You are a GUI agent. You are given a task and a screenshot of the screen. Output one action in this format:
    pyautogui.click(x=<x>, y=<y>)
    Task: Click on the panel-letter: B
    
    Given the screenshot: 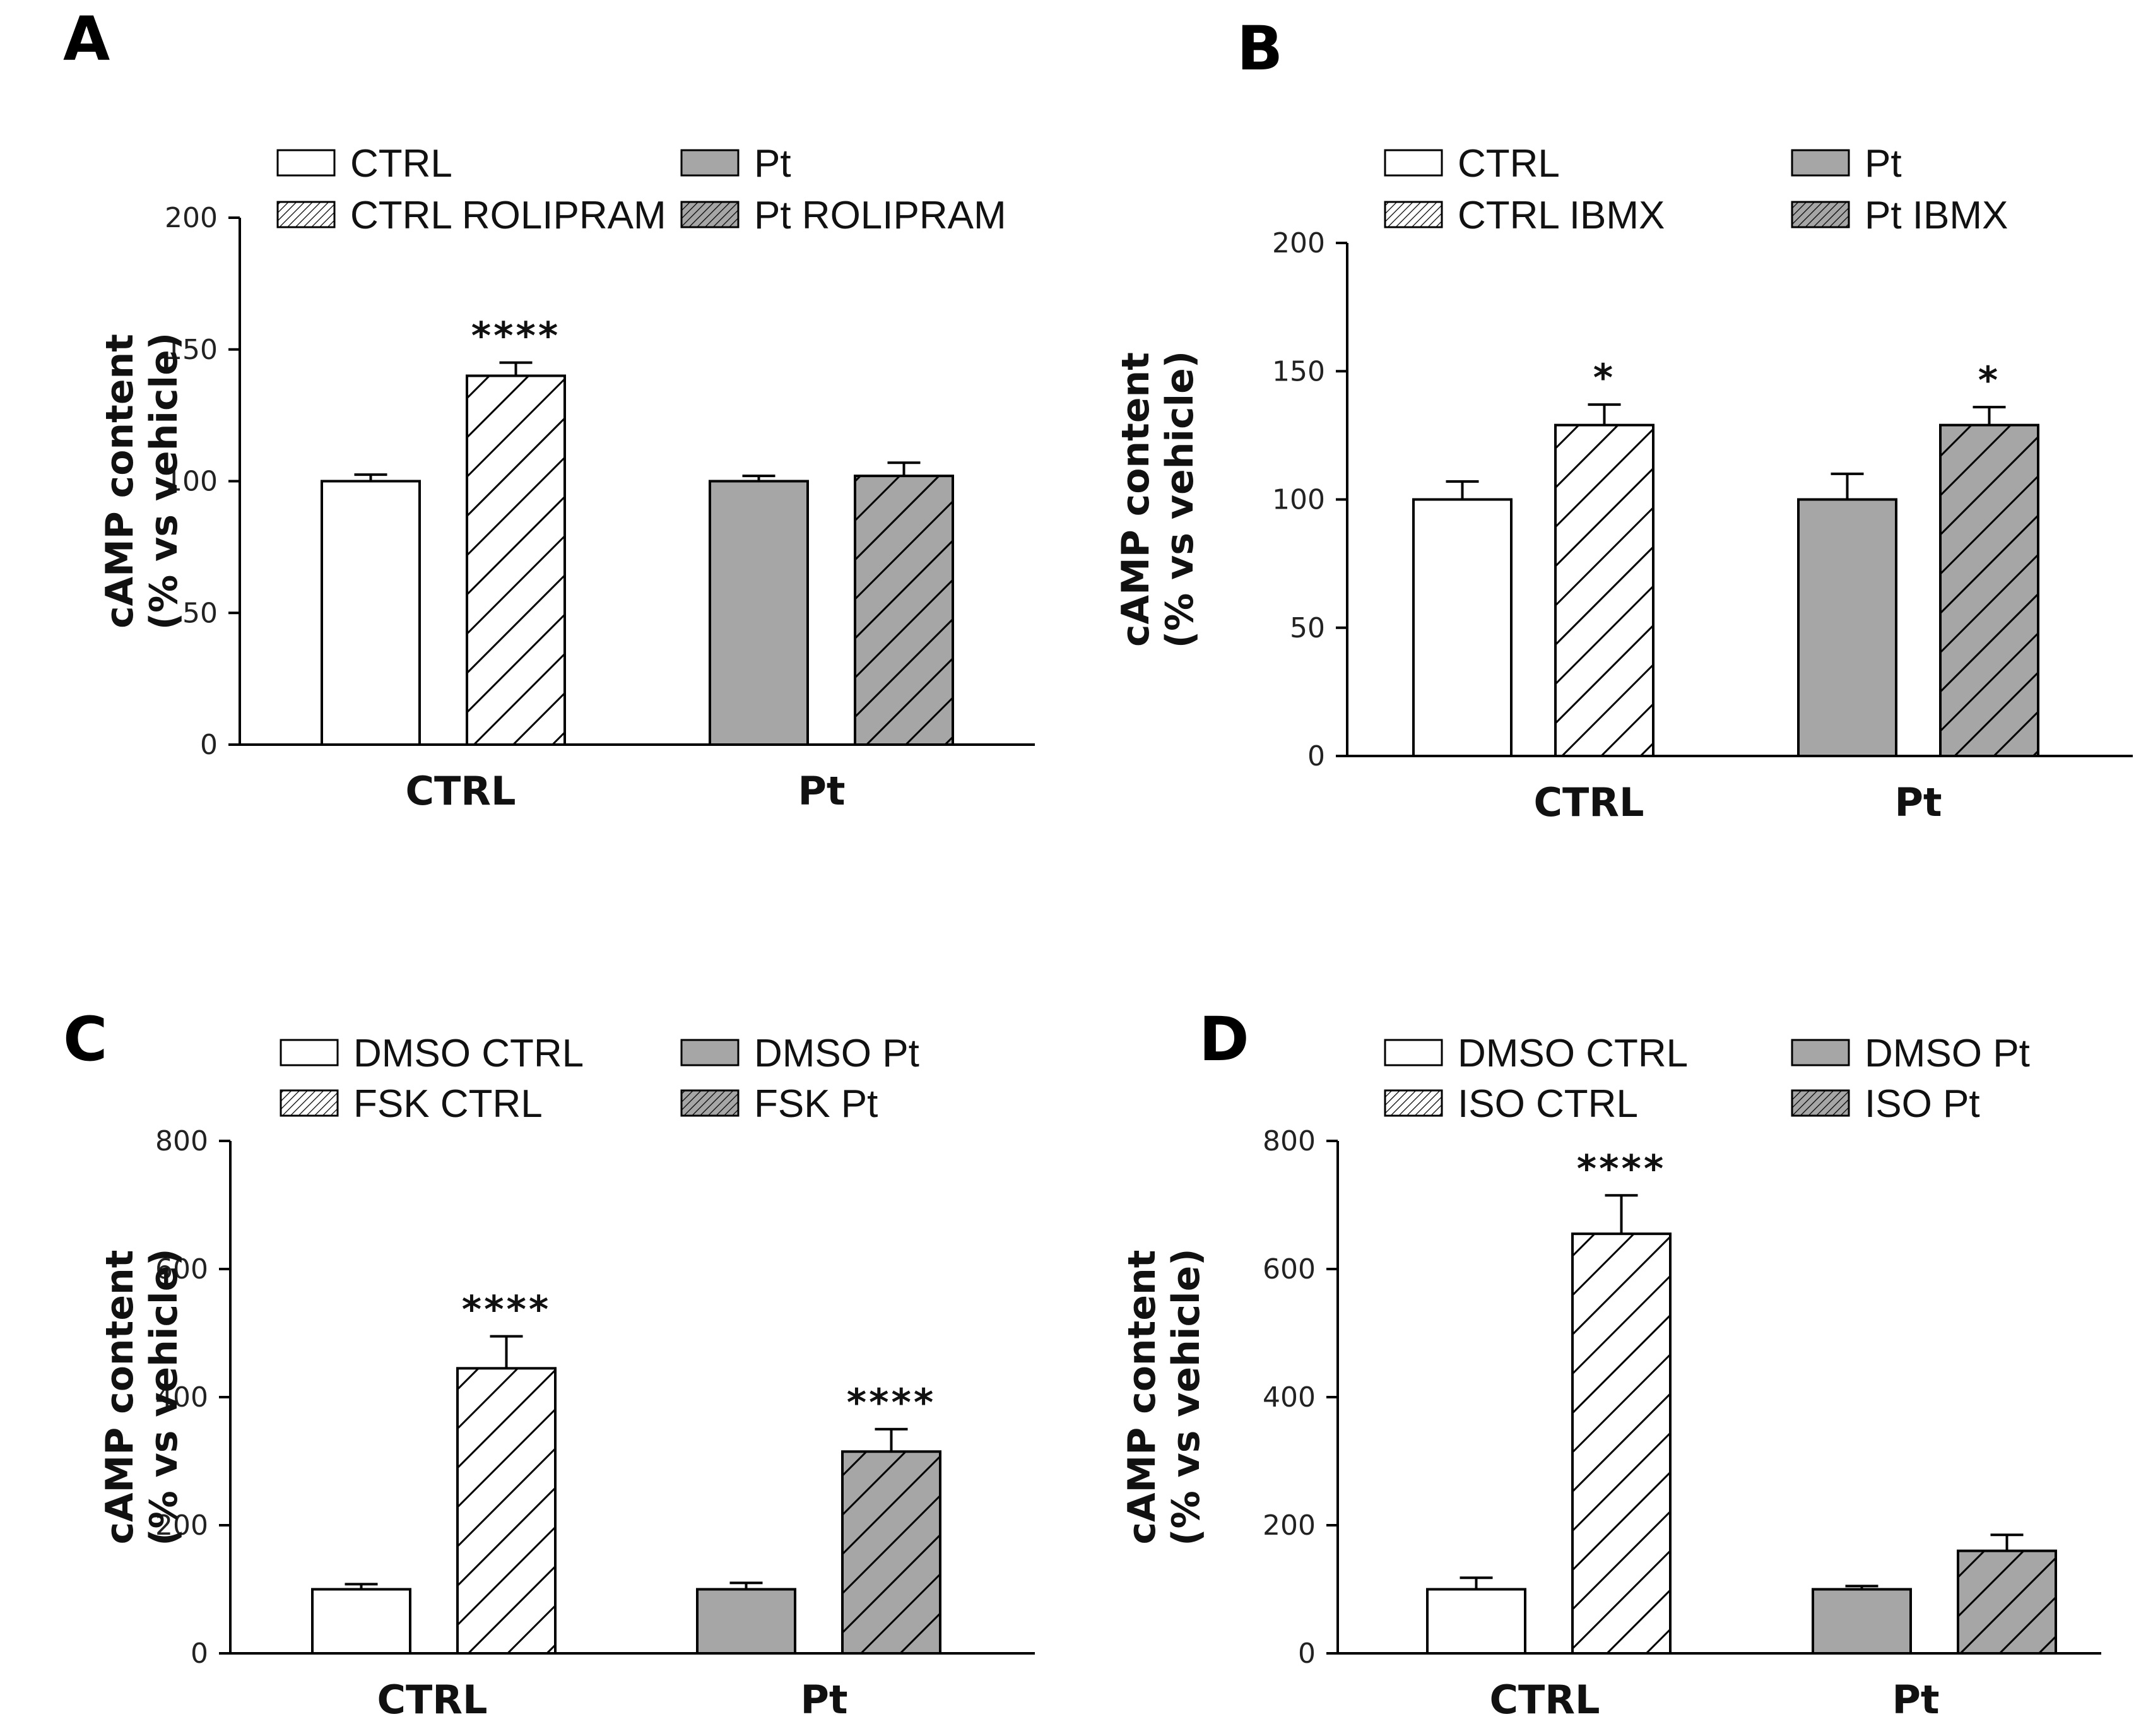 What is the action you would take?
    pyautogui.click(x=1260, y=48)
    